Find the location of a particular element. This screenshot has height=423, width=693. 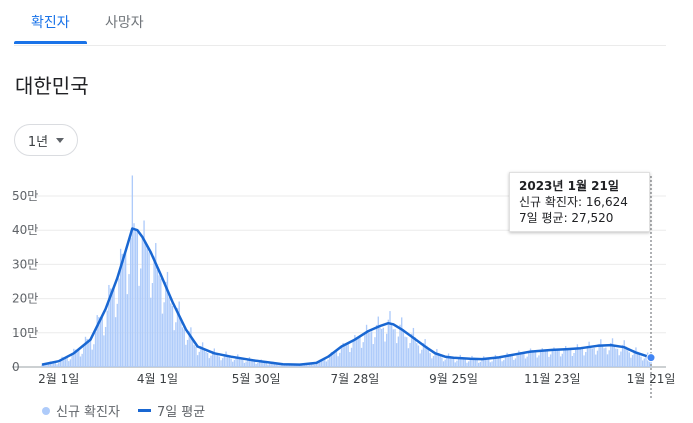

tab-deaths: 사망자 is located at coordinates (124, 23).